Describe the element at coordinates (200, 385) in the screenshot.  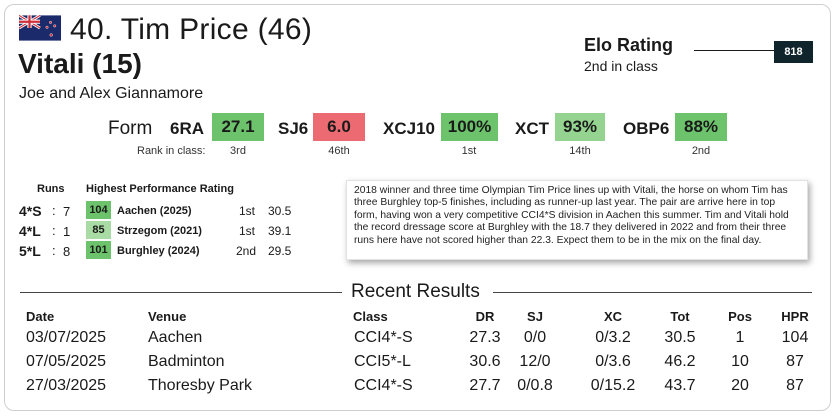
I see `cell-venue: Thoresby Park` at that location.